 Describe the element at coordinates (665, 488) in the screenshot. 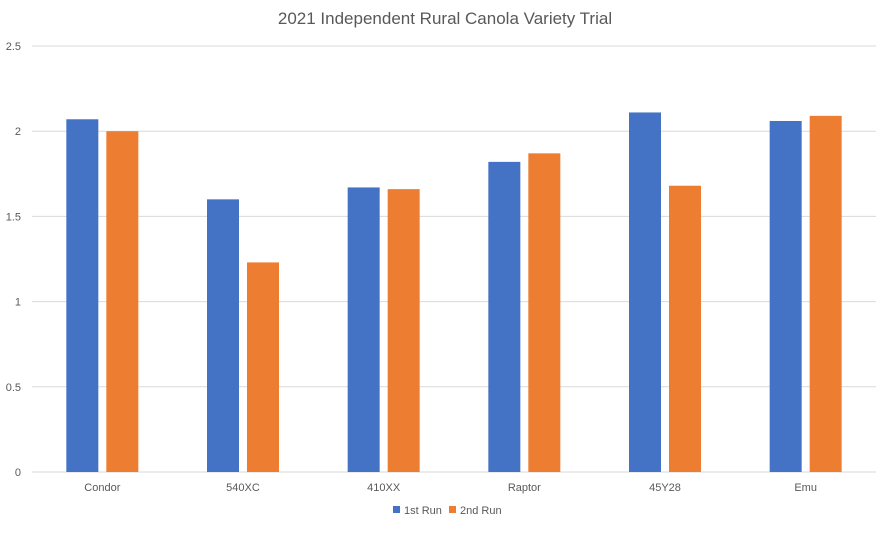

I see `x-tick-label: 45Y28` at that location.